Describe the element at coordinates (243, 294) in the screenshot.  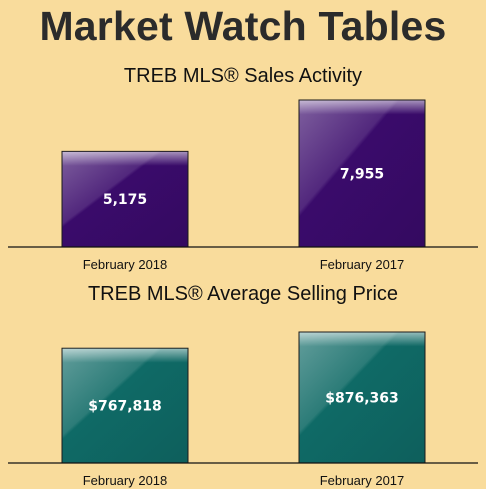
I see `average-price-title: TREB MLS® Average Selling Price` at that location.